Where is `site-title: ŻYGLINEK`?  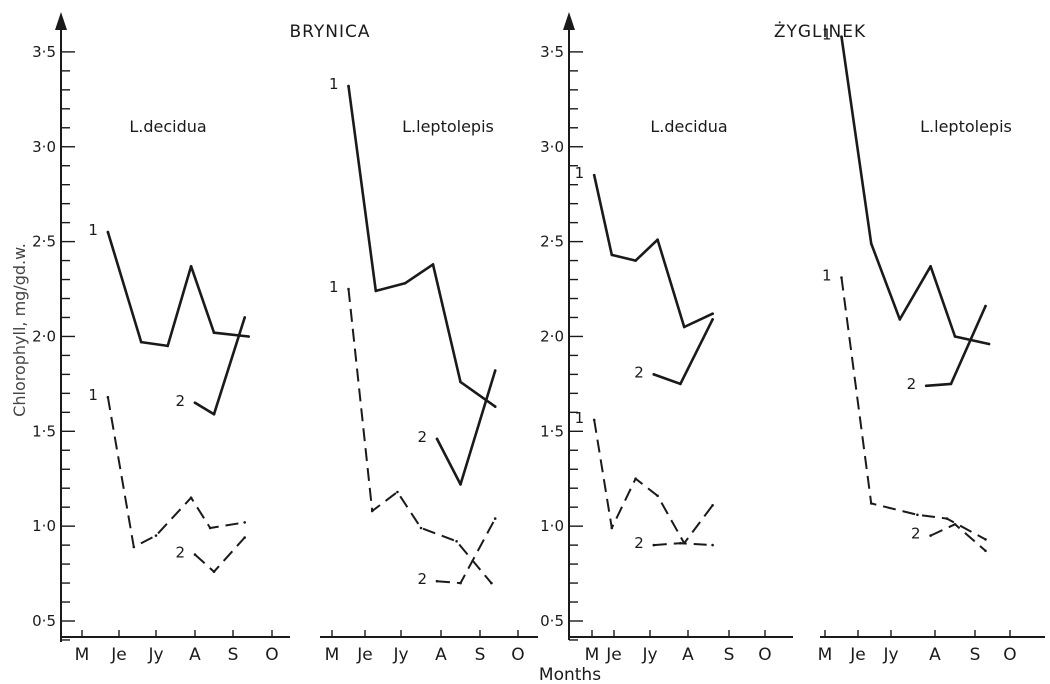
site-title: ŻYGLINEK is located at coordinates (820, 31).